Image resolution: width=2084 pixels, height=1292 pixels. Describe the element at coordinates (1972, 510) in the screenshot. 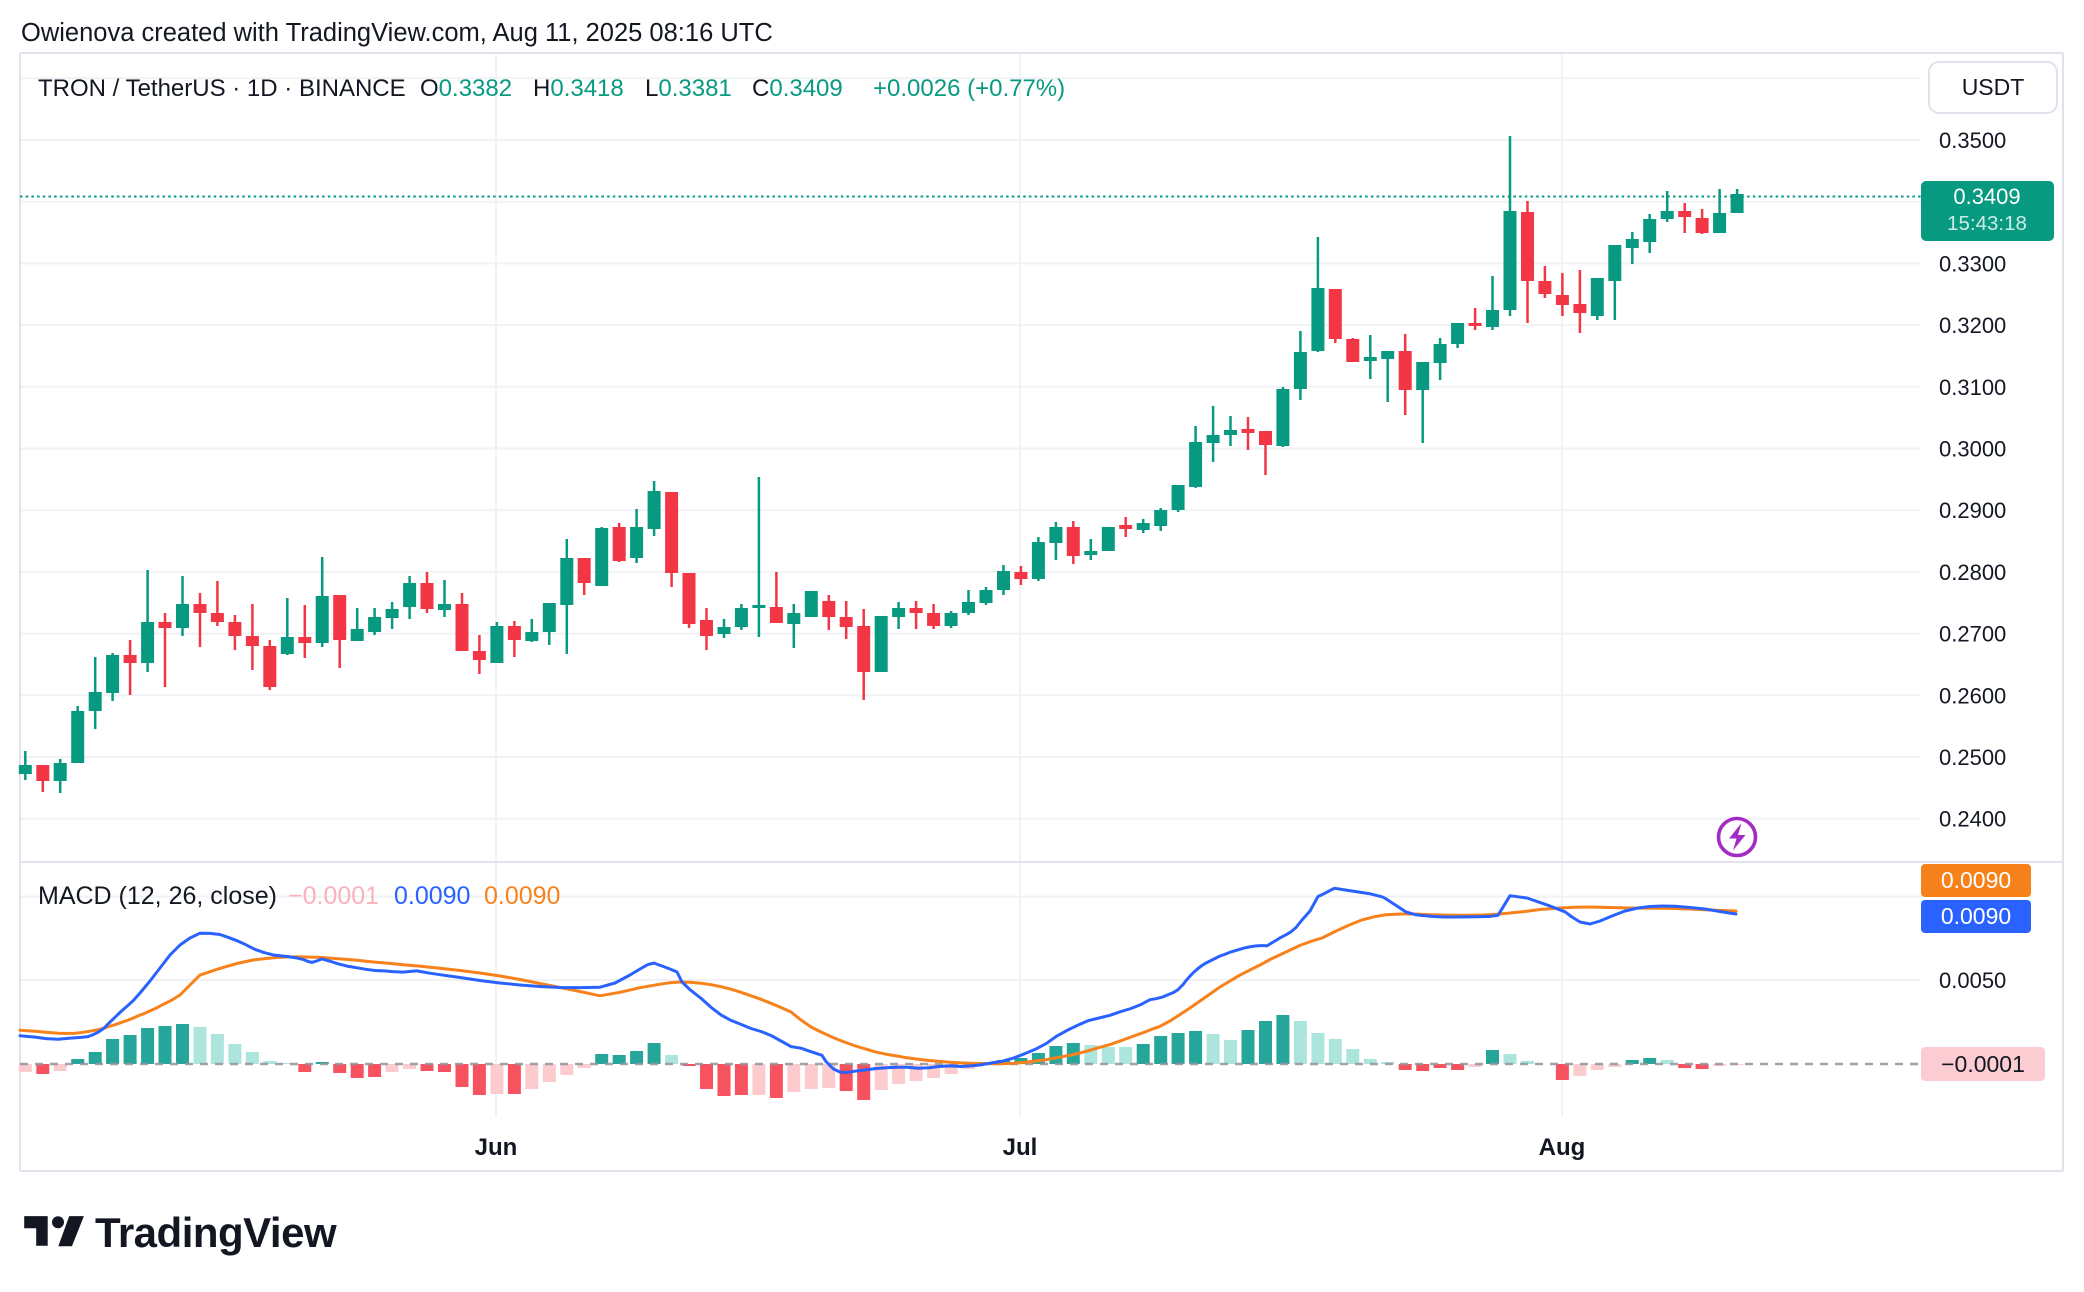

I see `svg-text: 0.2900` at that location.